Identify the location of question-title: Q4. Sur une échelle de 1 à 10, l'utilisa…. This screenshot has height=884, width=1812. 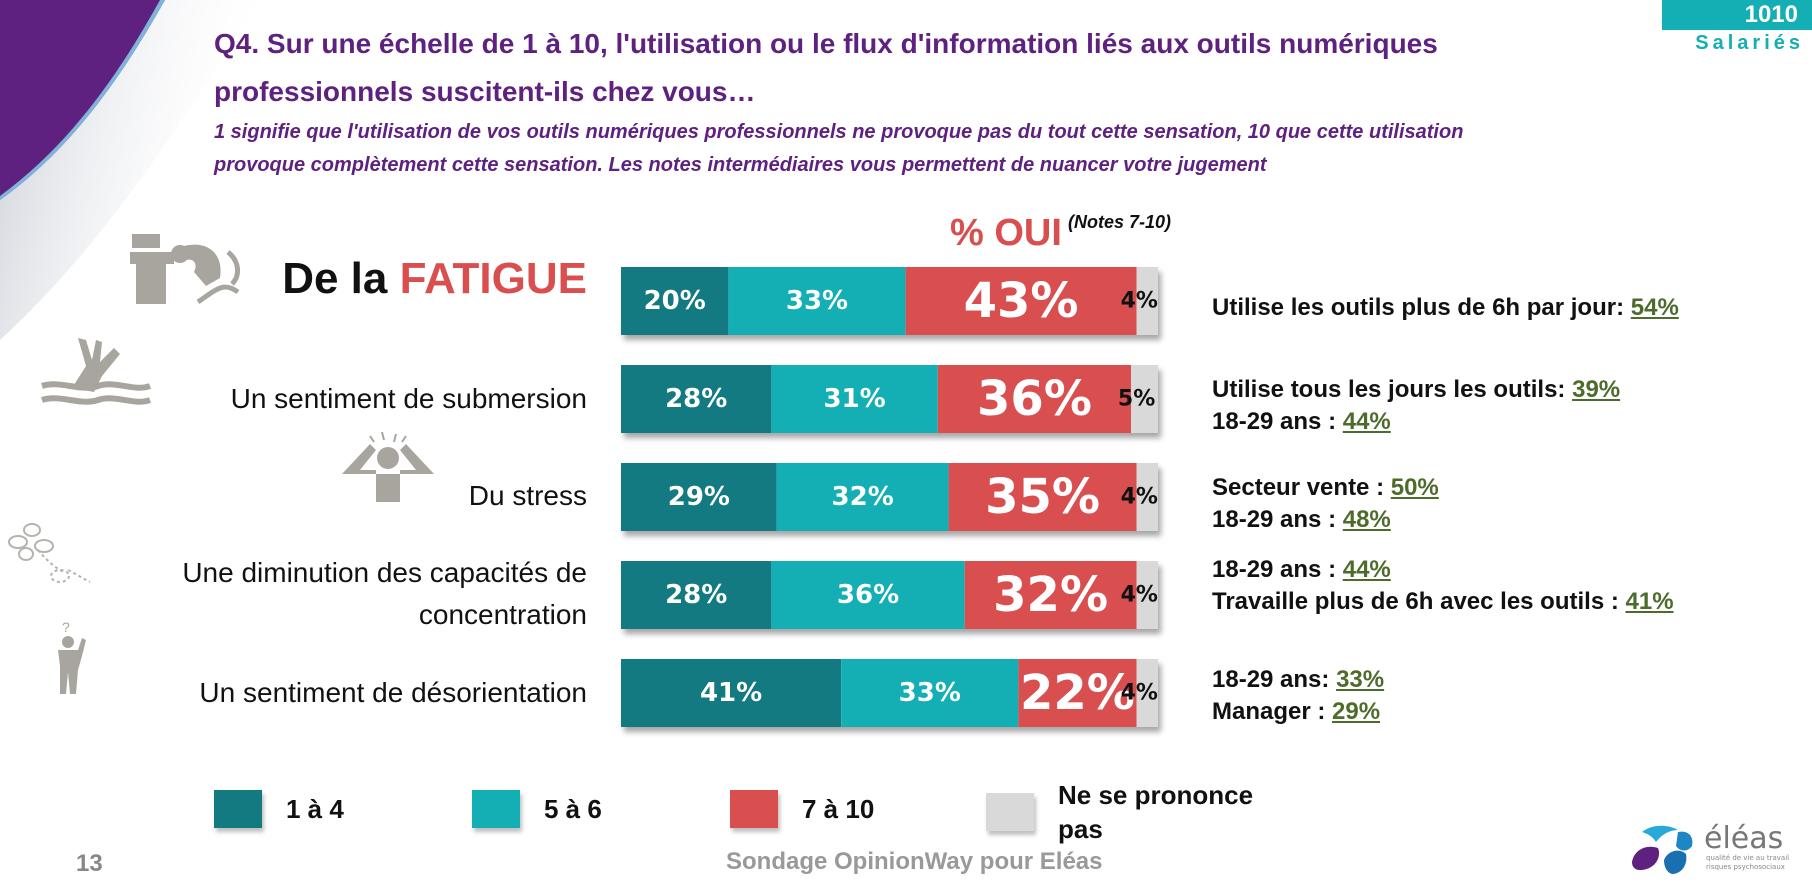
(864, 68).